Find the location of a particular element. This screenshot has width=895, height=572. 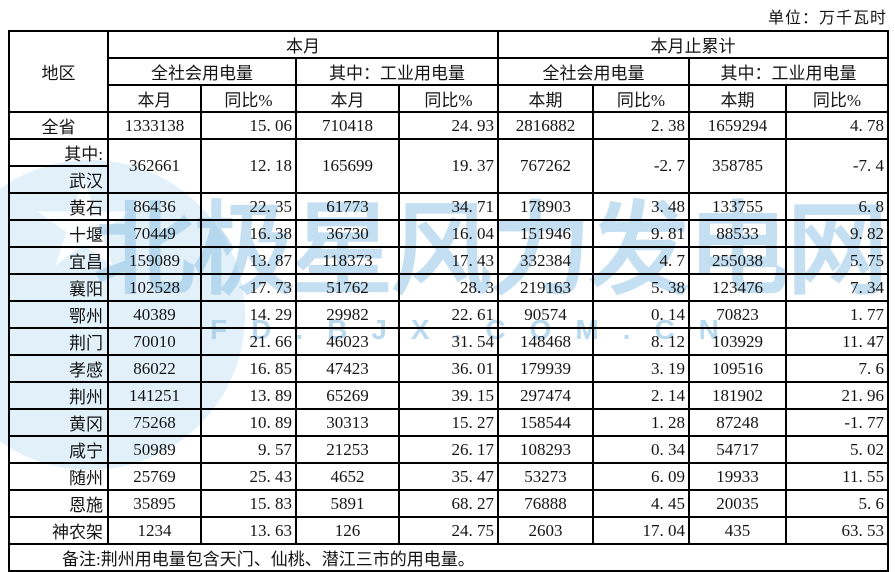

region-cell: 荆门 is located at coordinates (58, 341).